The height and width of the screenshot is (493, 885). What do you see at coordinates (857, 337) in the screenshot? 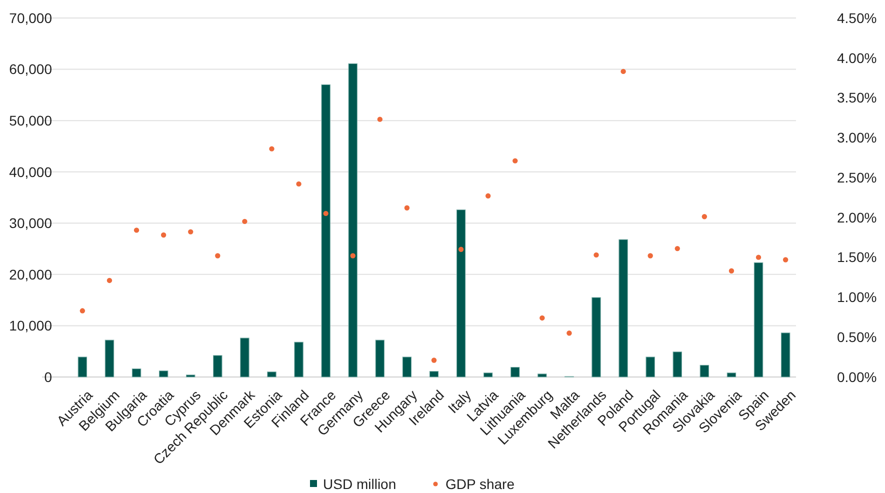
I see `y2-tick-label: 0.50%` at bounding box center [857, 337].